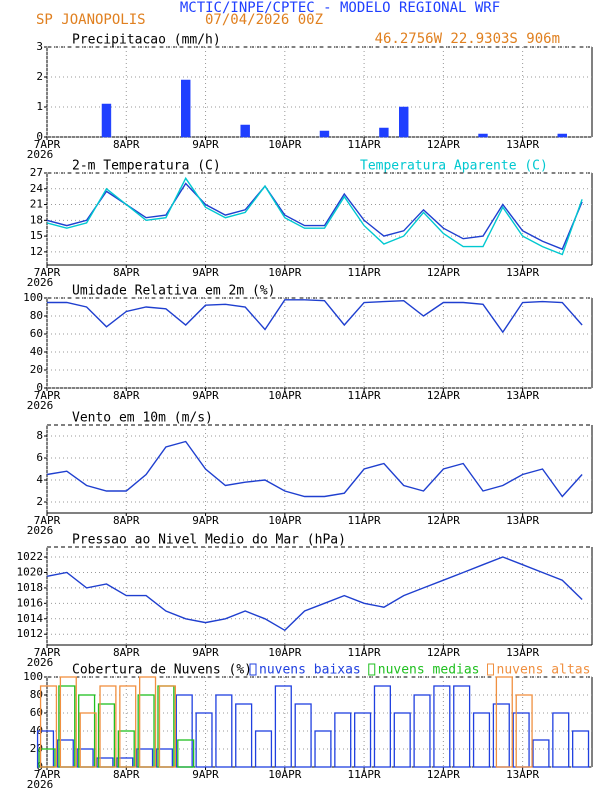  Describe the element at coordinates (39, 479) in the screenshot. I see `y-tick-label: 4` at that location.